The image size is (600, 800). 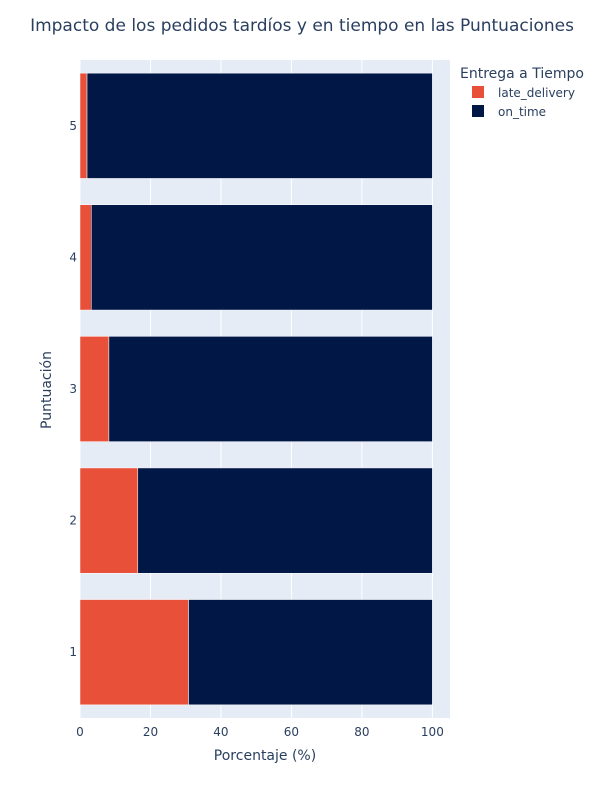 What do you see at coordinates (522, 74) in the screenshot?
I see `legend-title: Entrega a Tiempo` at bounding box center [522, 74].